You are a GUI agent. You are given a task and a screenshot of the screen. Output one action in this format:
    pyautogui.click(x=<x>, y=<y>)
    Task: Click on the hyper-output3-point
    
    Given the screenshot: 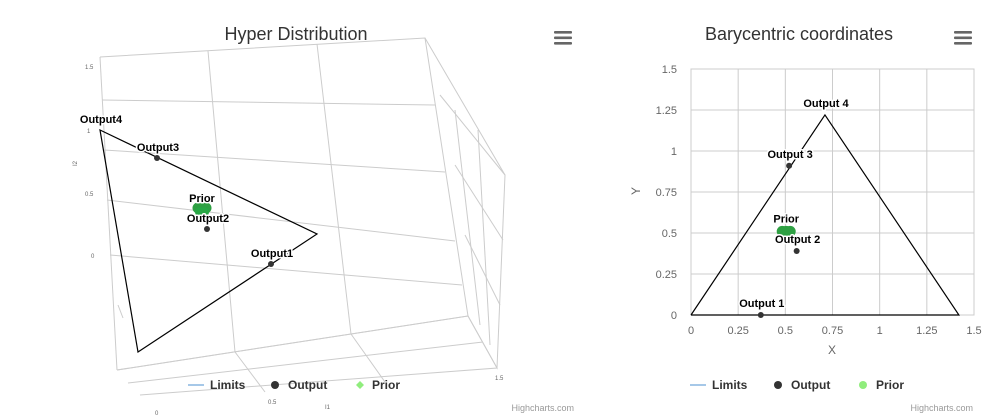 What is the action you would take?
    pyautogui.click(x=157, y=158)
    